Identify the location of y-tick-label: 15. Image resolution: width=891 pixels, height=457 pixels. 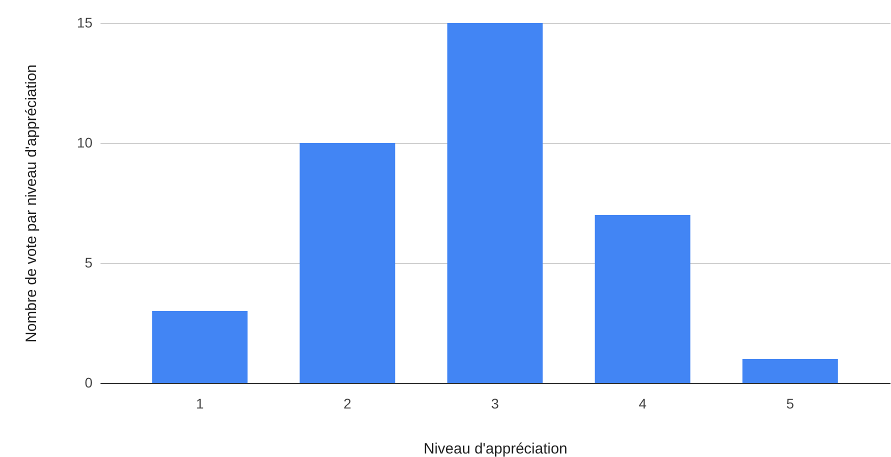
(84, 22).